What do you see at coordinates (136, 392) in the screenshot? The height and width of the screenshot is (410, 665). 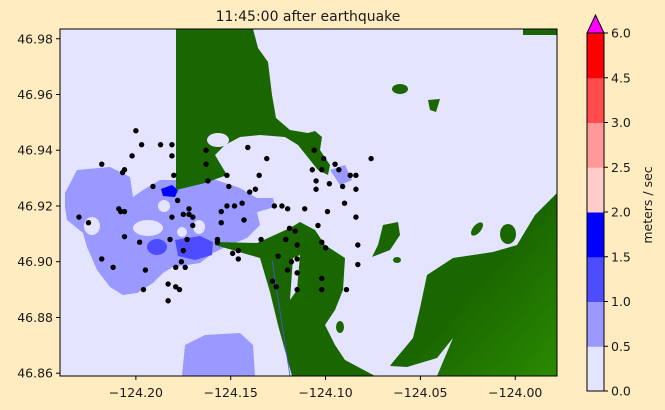 I see `x-tick-label: −124.20` at bounding box center [136, 392].